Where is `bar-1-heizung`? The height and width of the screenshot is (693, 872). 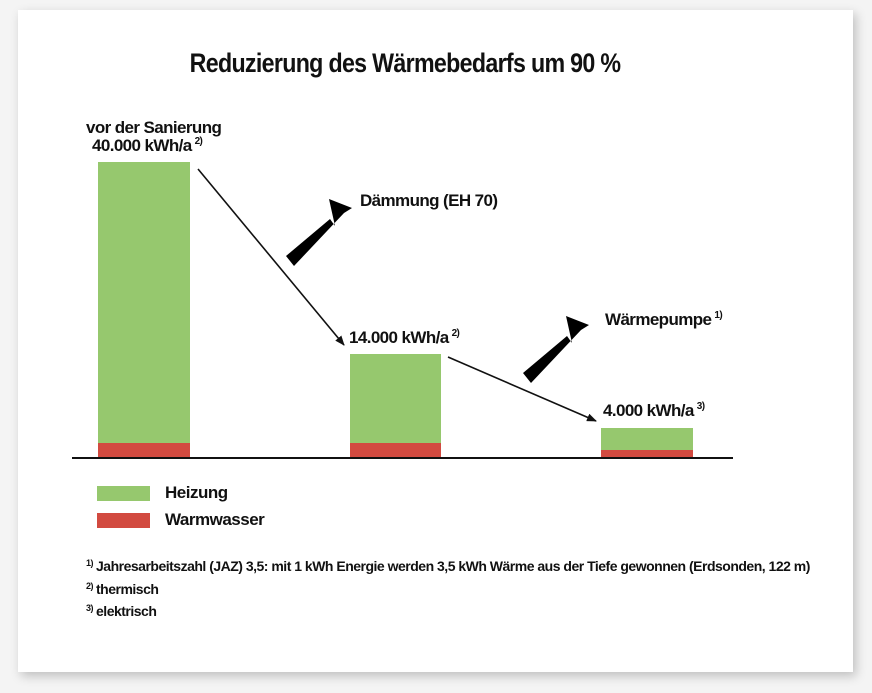
bar-1-heizung is located at coordinates (144, 302).